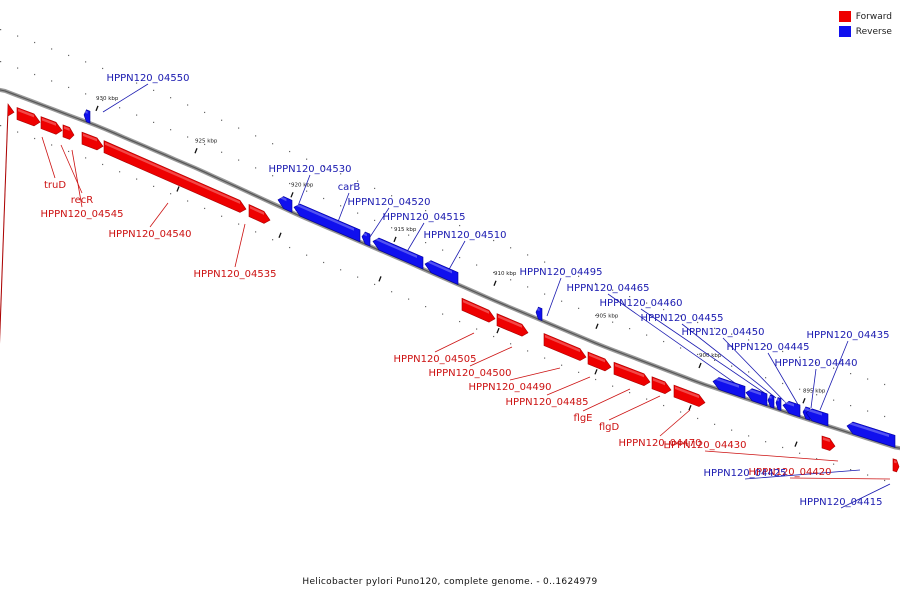 The image size is (900, 604). I want to click on gene-label: flgE, so click(583, 418).